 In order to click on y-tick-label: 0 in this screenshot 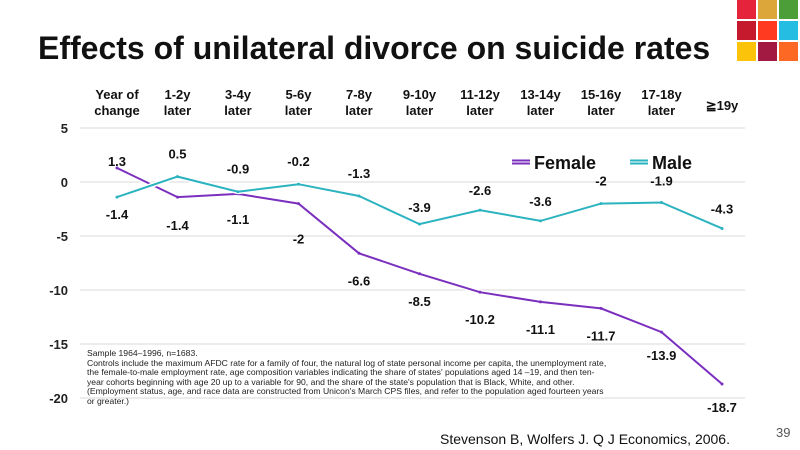, I will do `click(64, 182)`.